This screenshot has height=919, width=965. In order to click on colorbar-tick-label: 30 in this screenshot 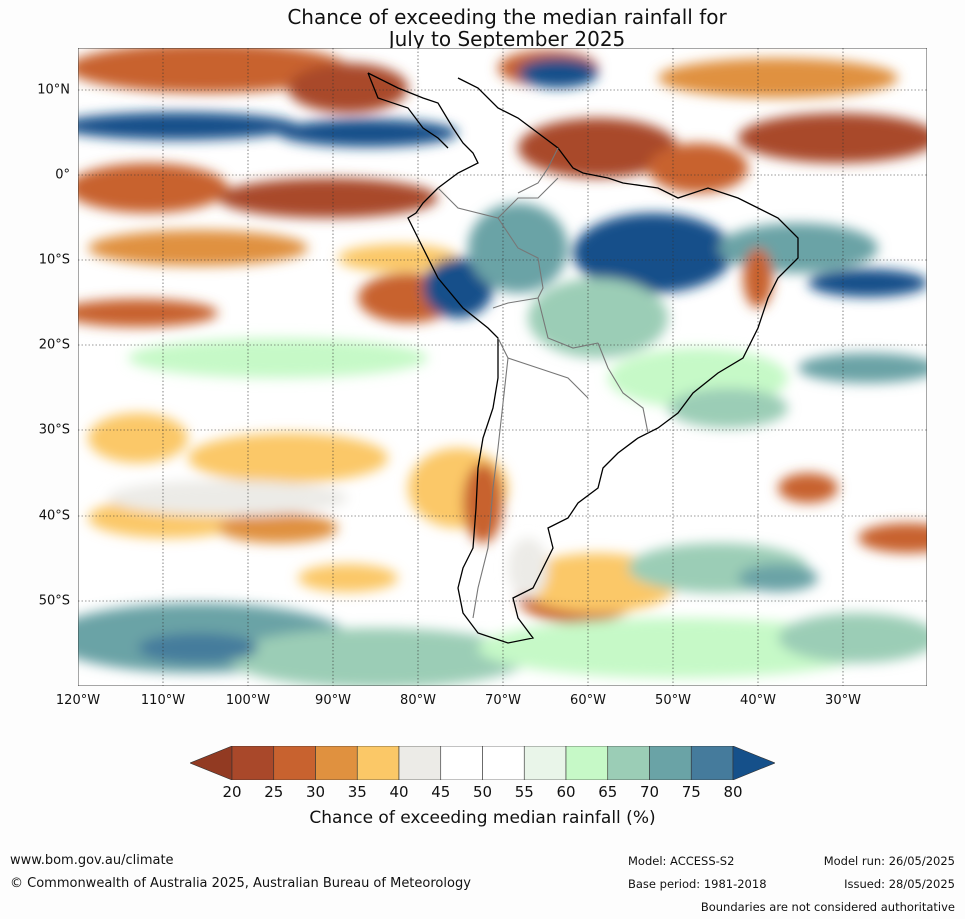, I will do `click(315, 792)`.